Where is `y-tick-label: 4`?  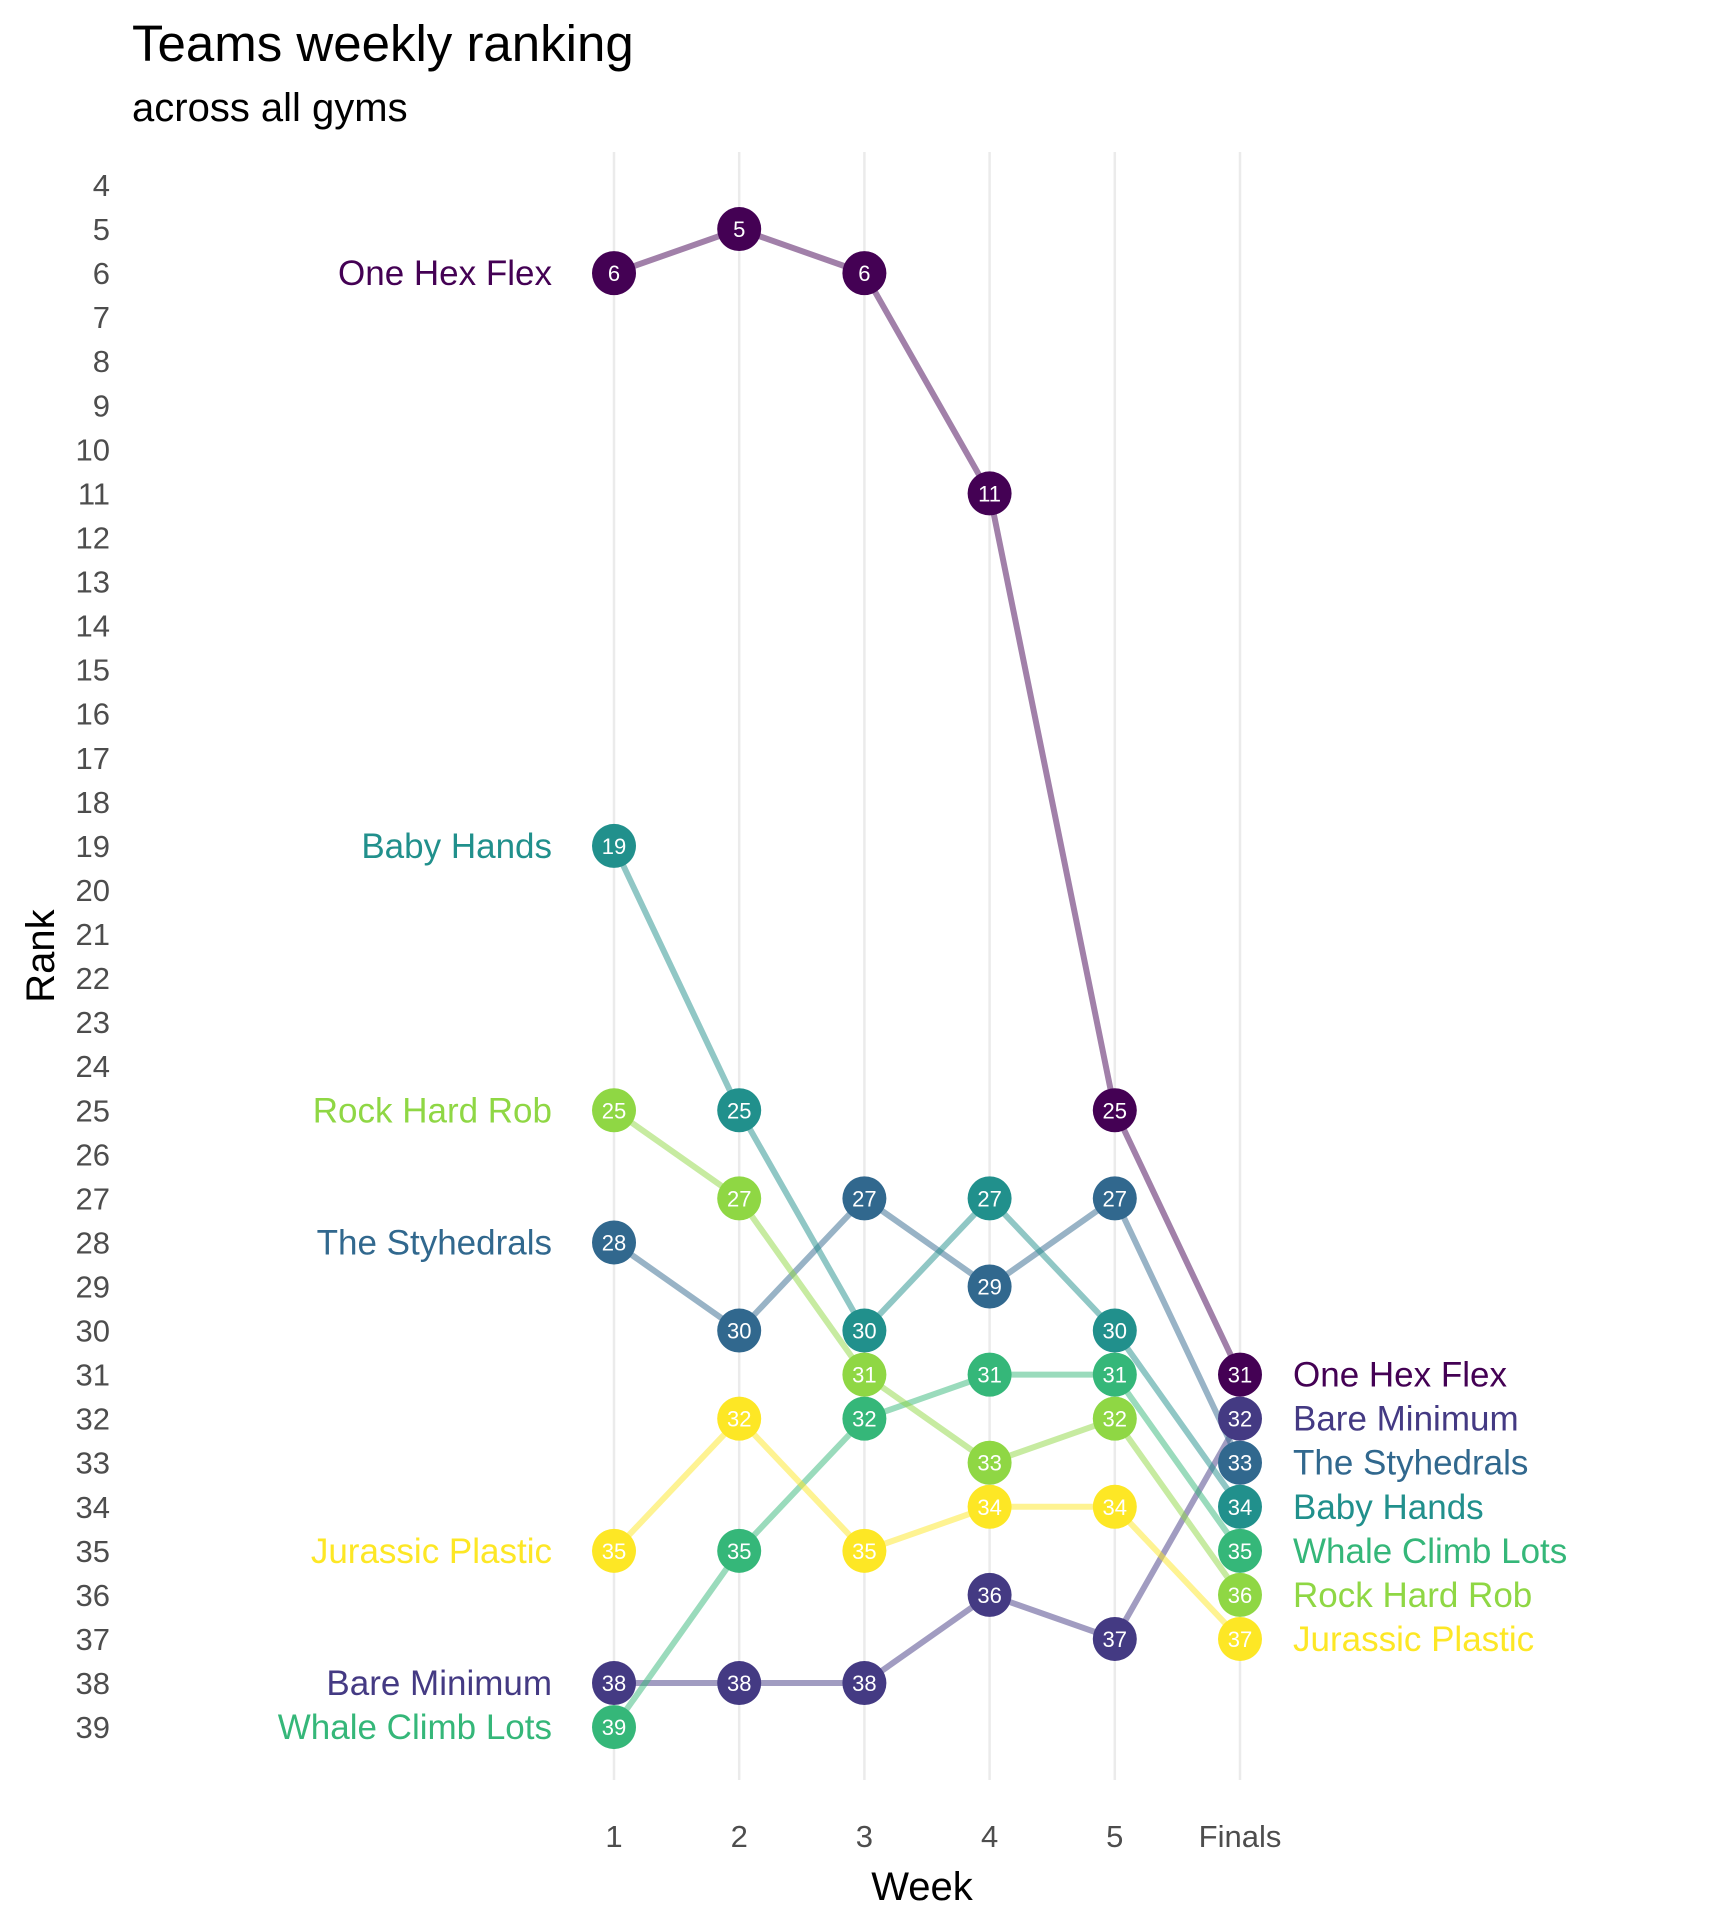
y-tick-label: 4 is located at coordinates (101, 185).